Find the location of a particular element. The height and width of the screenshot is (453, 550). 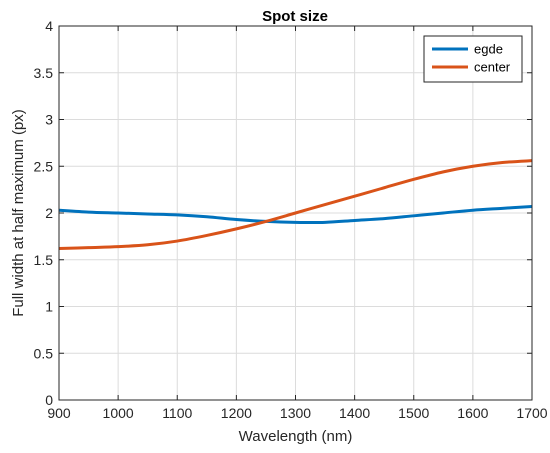

y-tick-label: 0 is located at coordinates (49, 400).